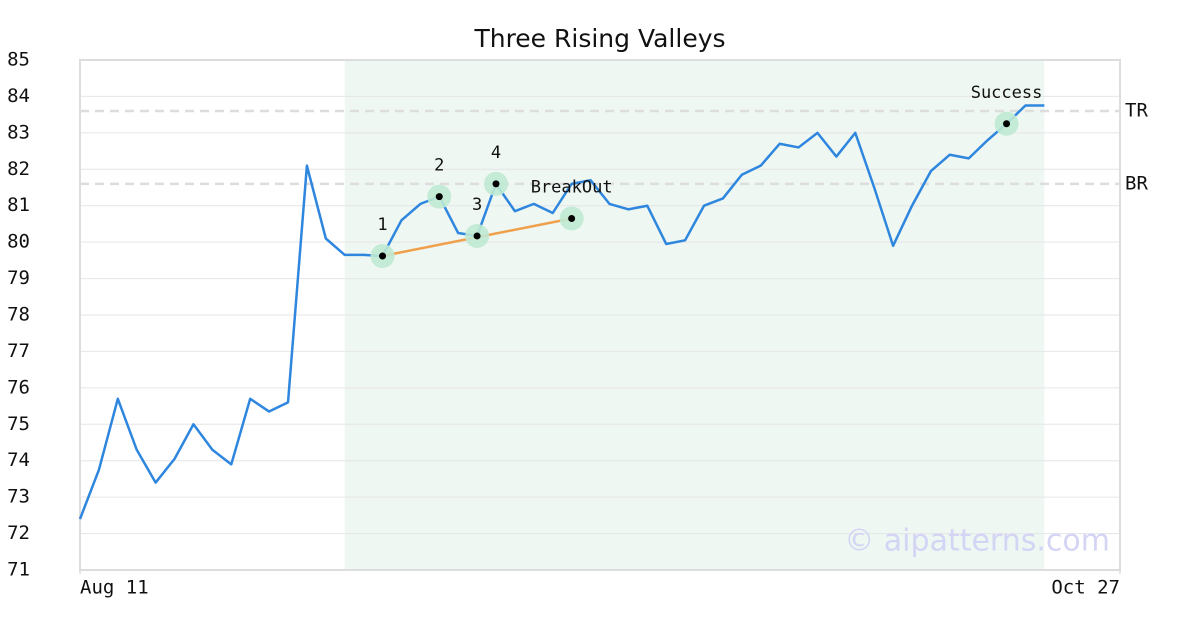 The image size is (1200, 630). Describe the element at coordinates (439, 166) in the screenshot. I see `annotation-label: 2` at that location.